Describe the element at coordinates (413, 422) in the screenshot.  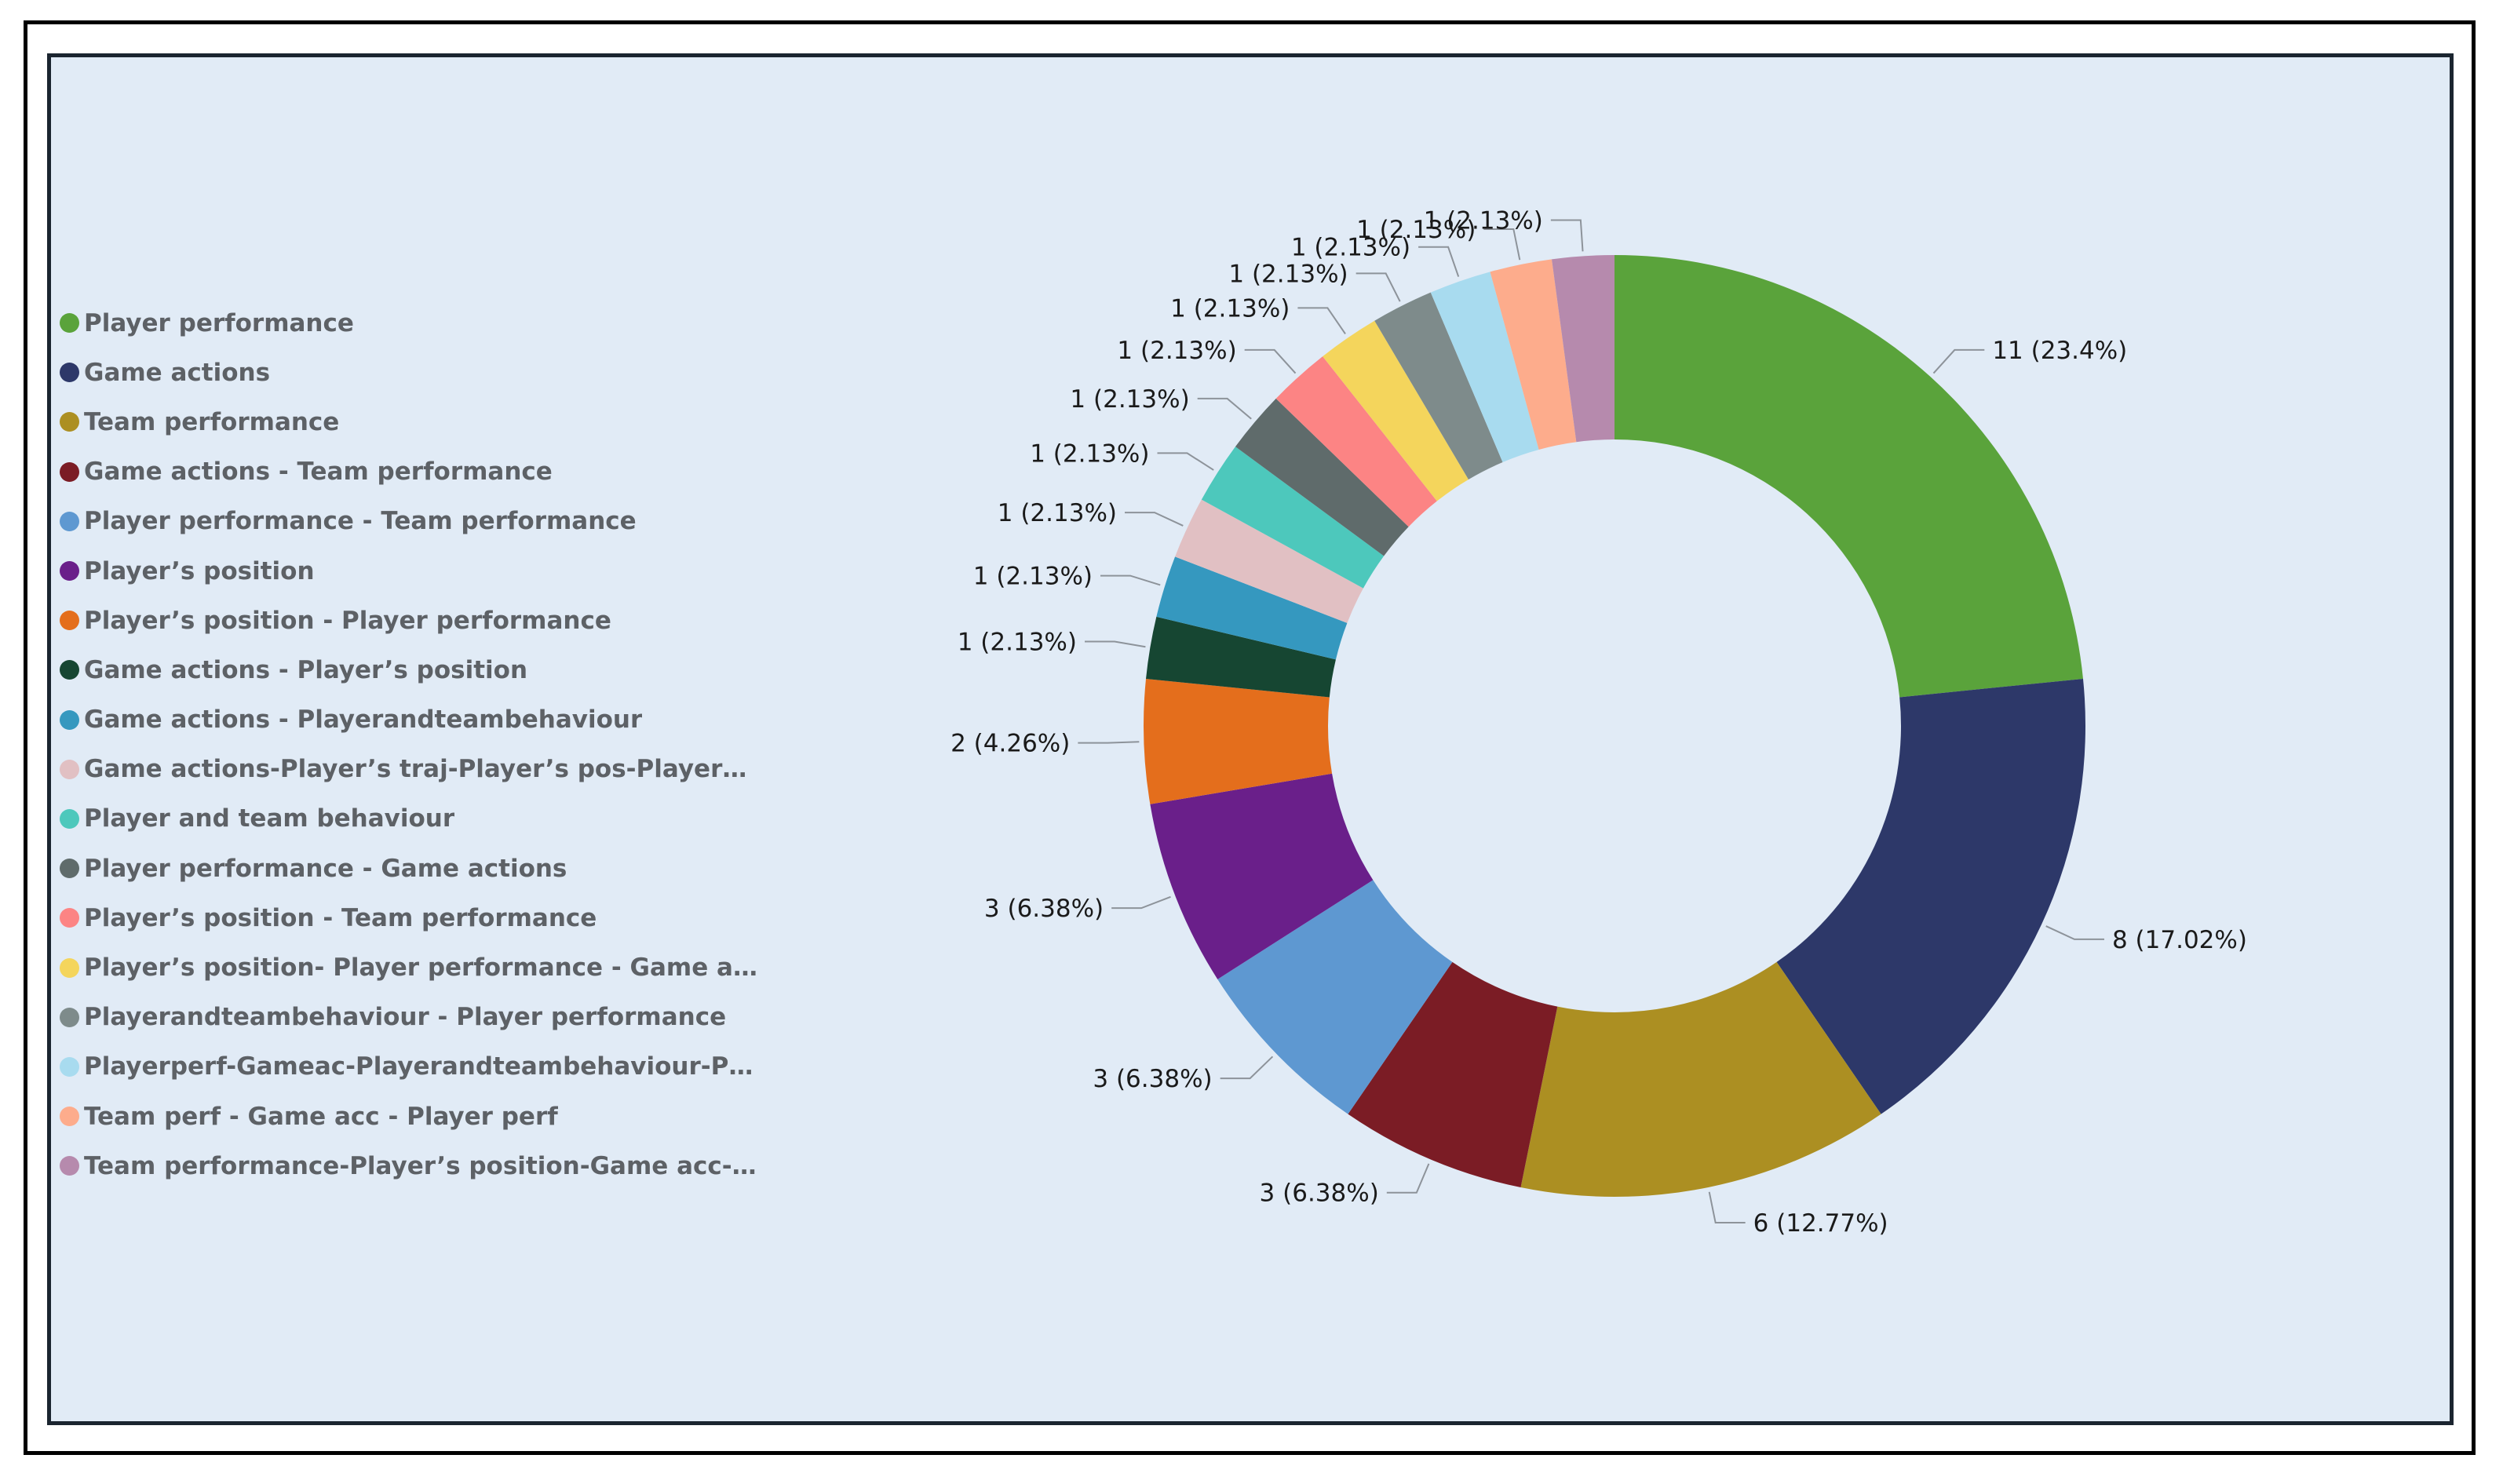
I see `legend-item: Team performance` at that location.